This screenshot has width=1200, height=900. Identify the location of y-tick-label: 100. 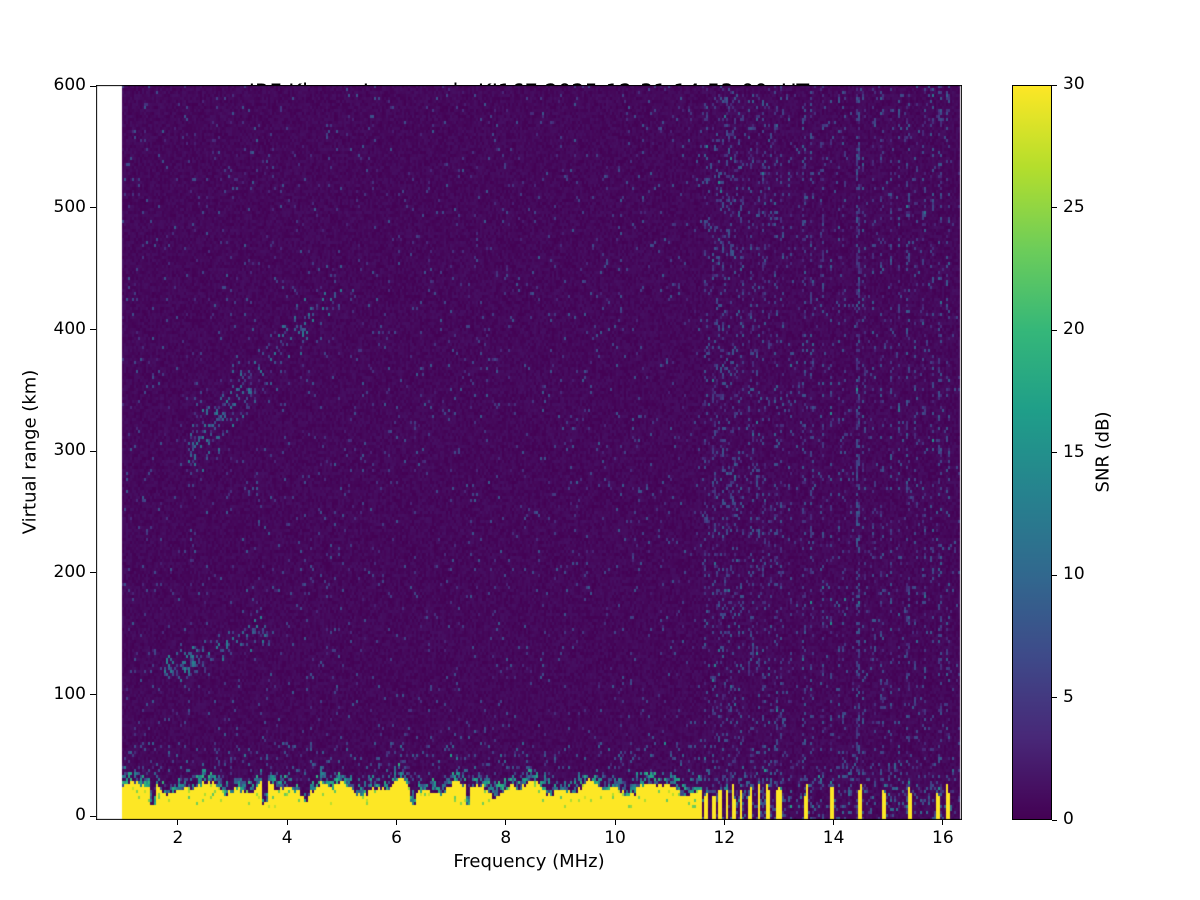
(69, 693).